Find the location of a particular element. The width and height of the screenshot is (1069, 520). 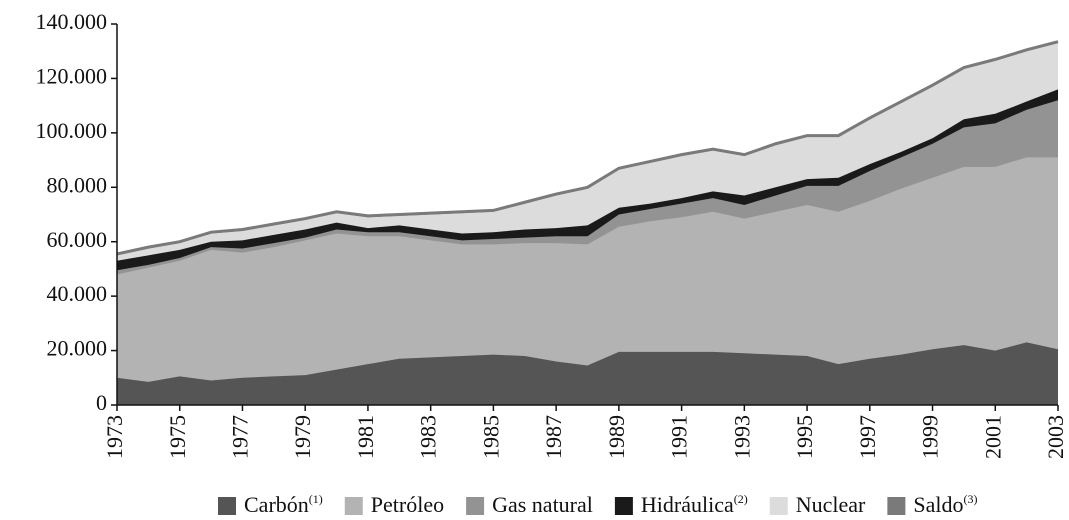

x-tick-label: 1981 is located at coordinates (365, 437).